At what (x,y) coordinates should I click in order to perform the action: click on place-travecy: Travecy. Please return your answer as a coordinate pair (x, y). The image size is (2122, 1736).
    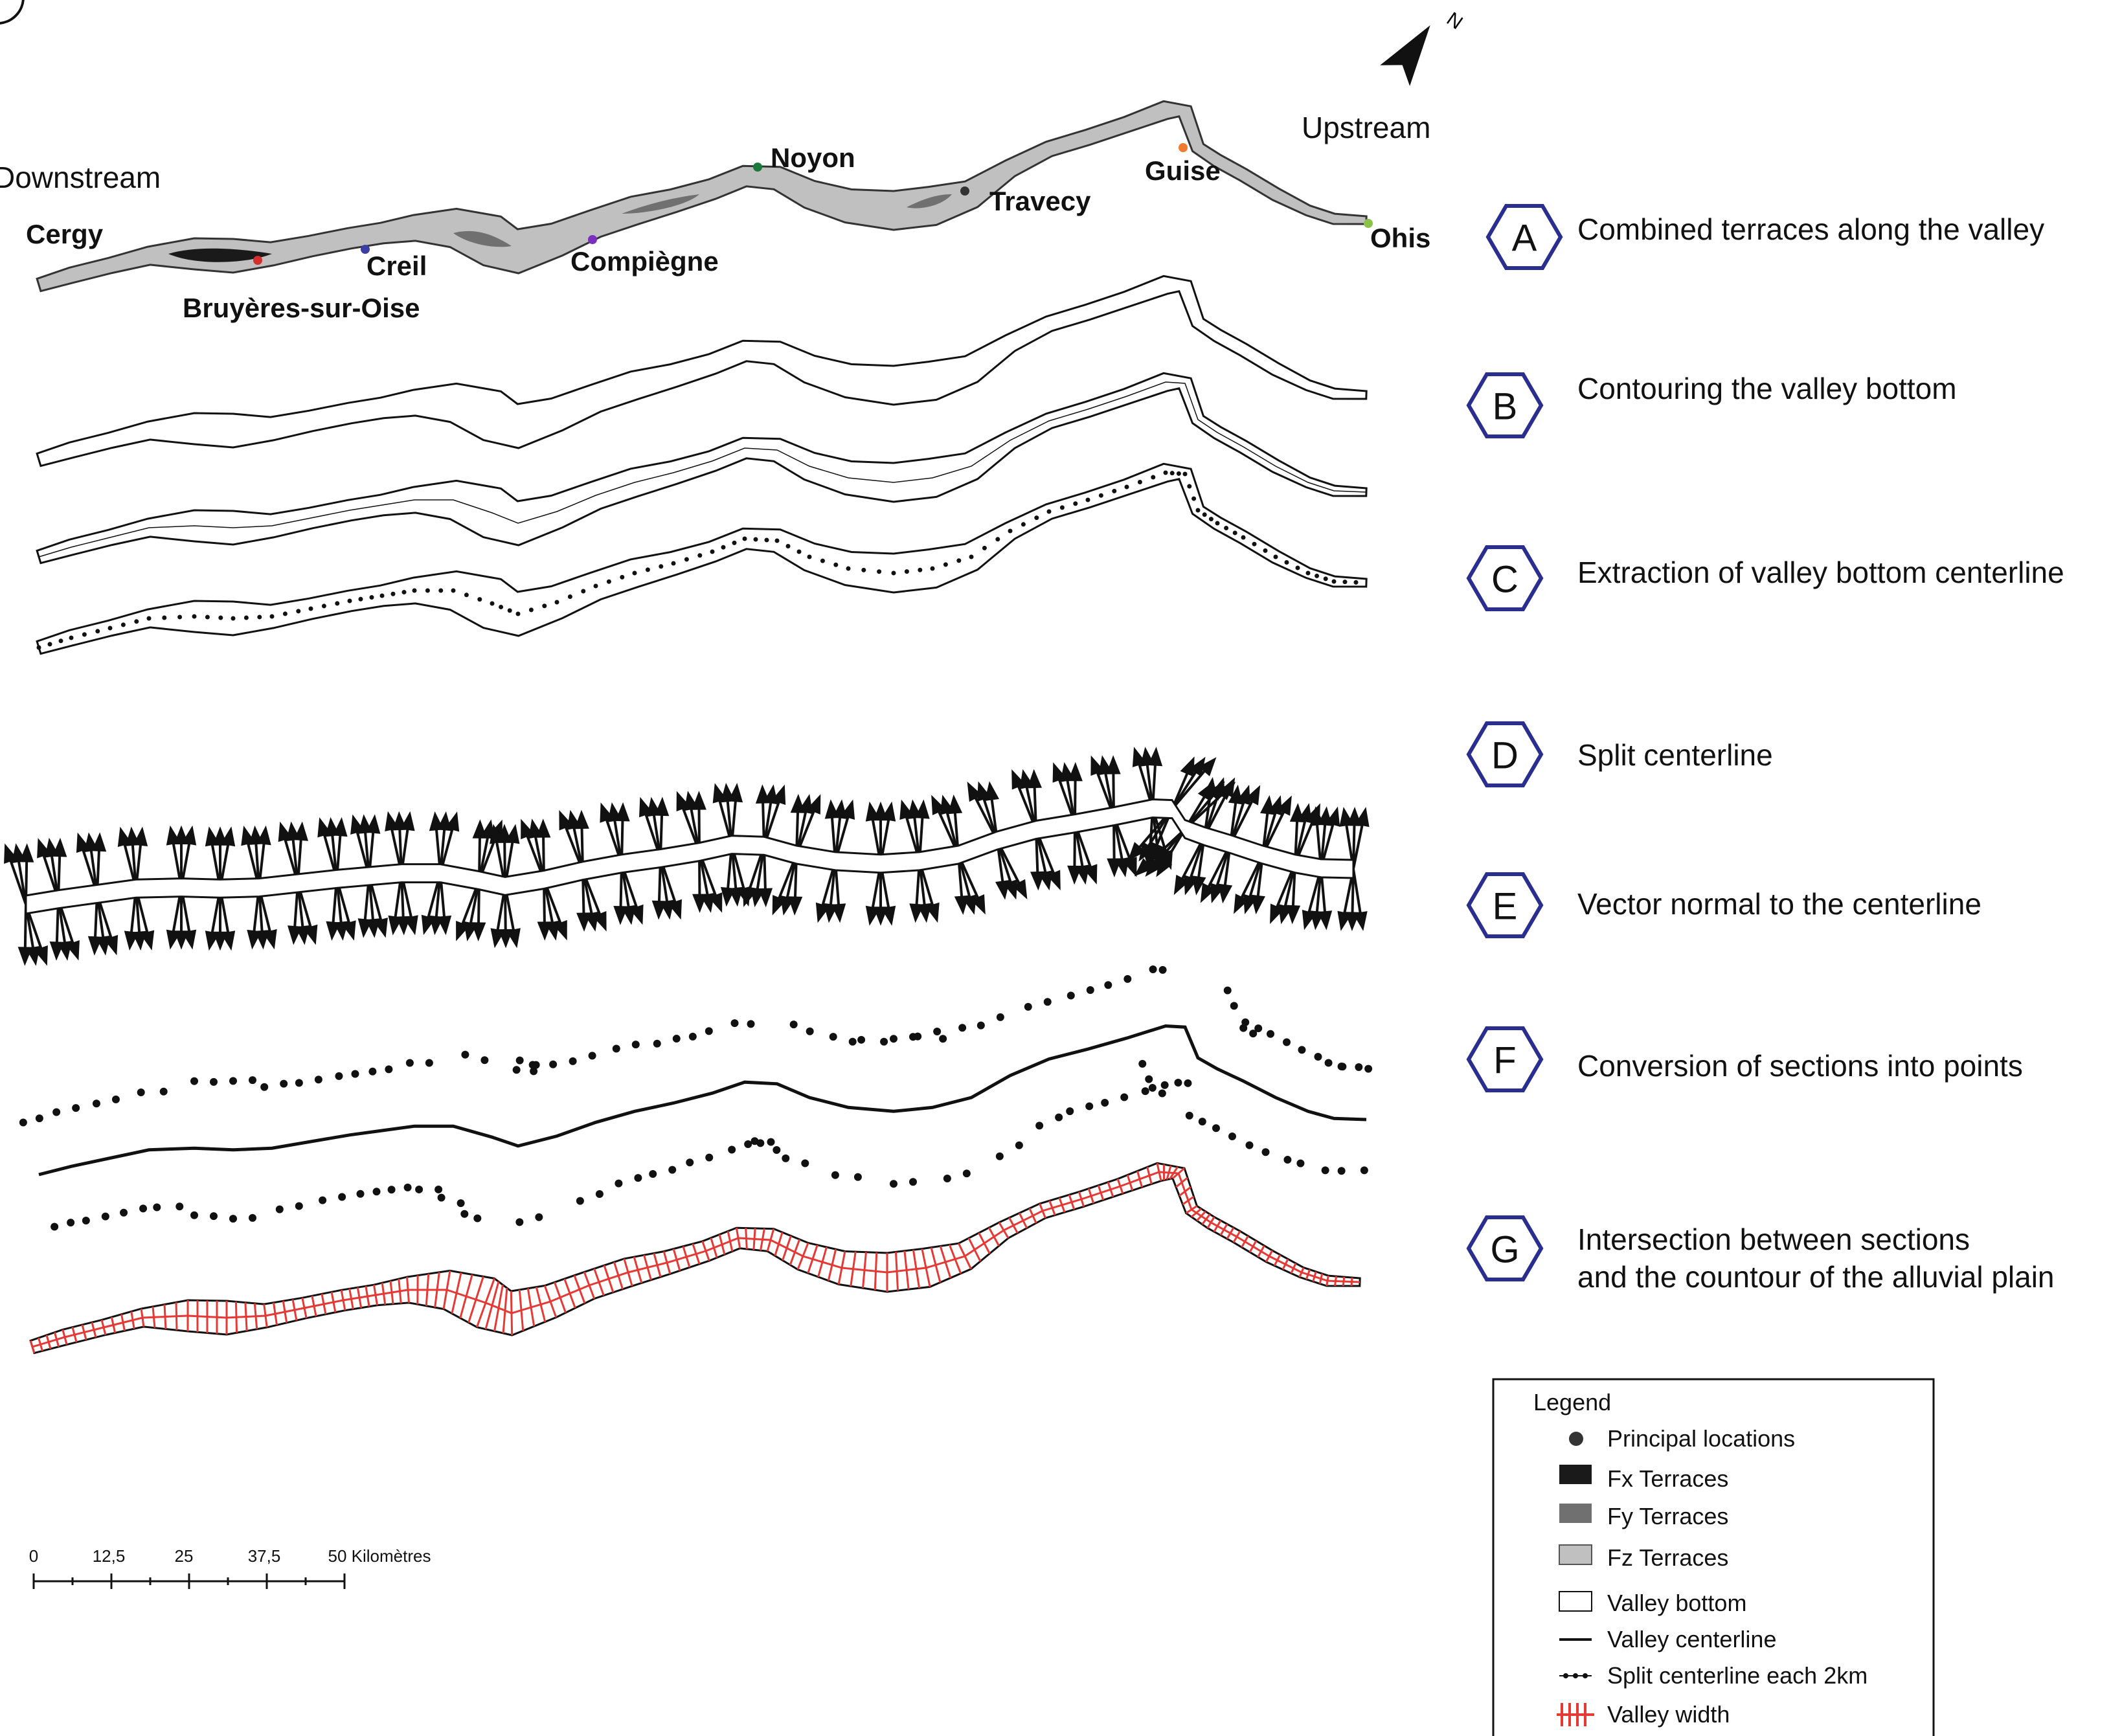
    Looking at the image, I should click on (1040, 201).